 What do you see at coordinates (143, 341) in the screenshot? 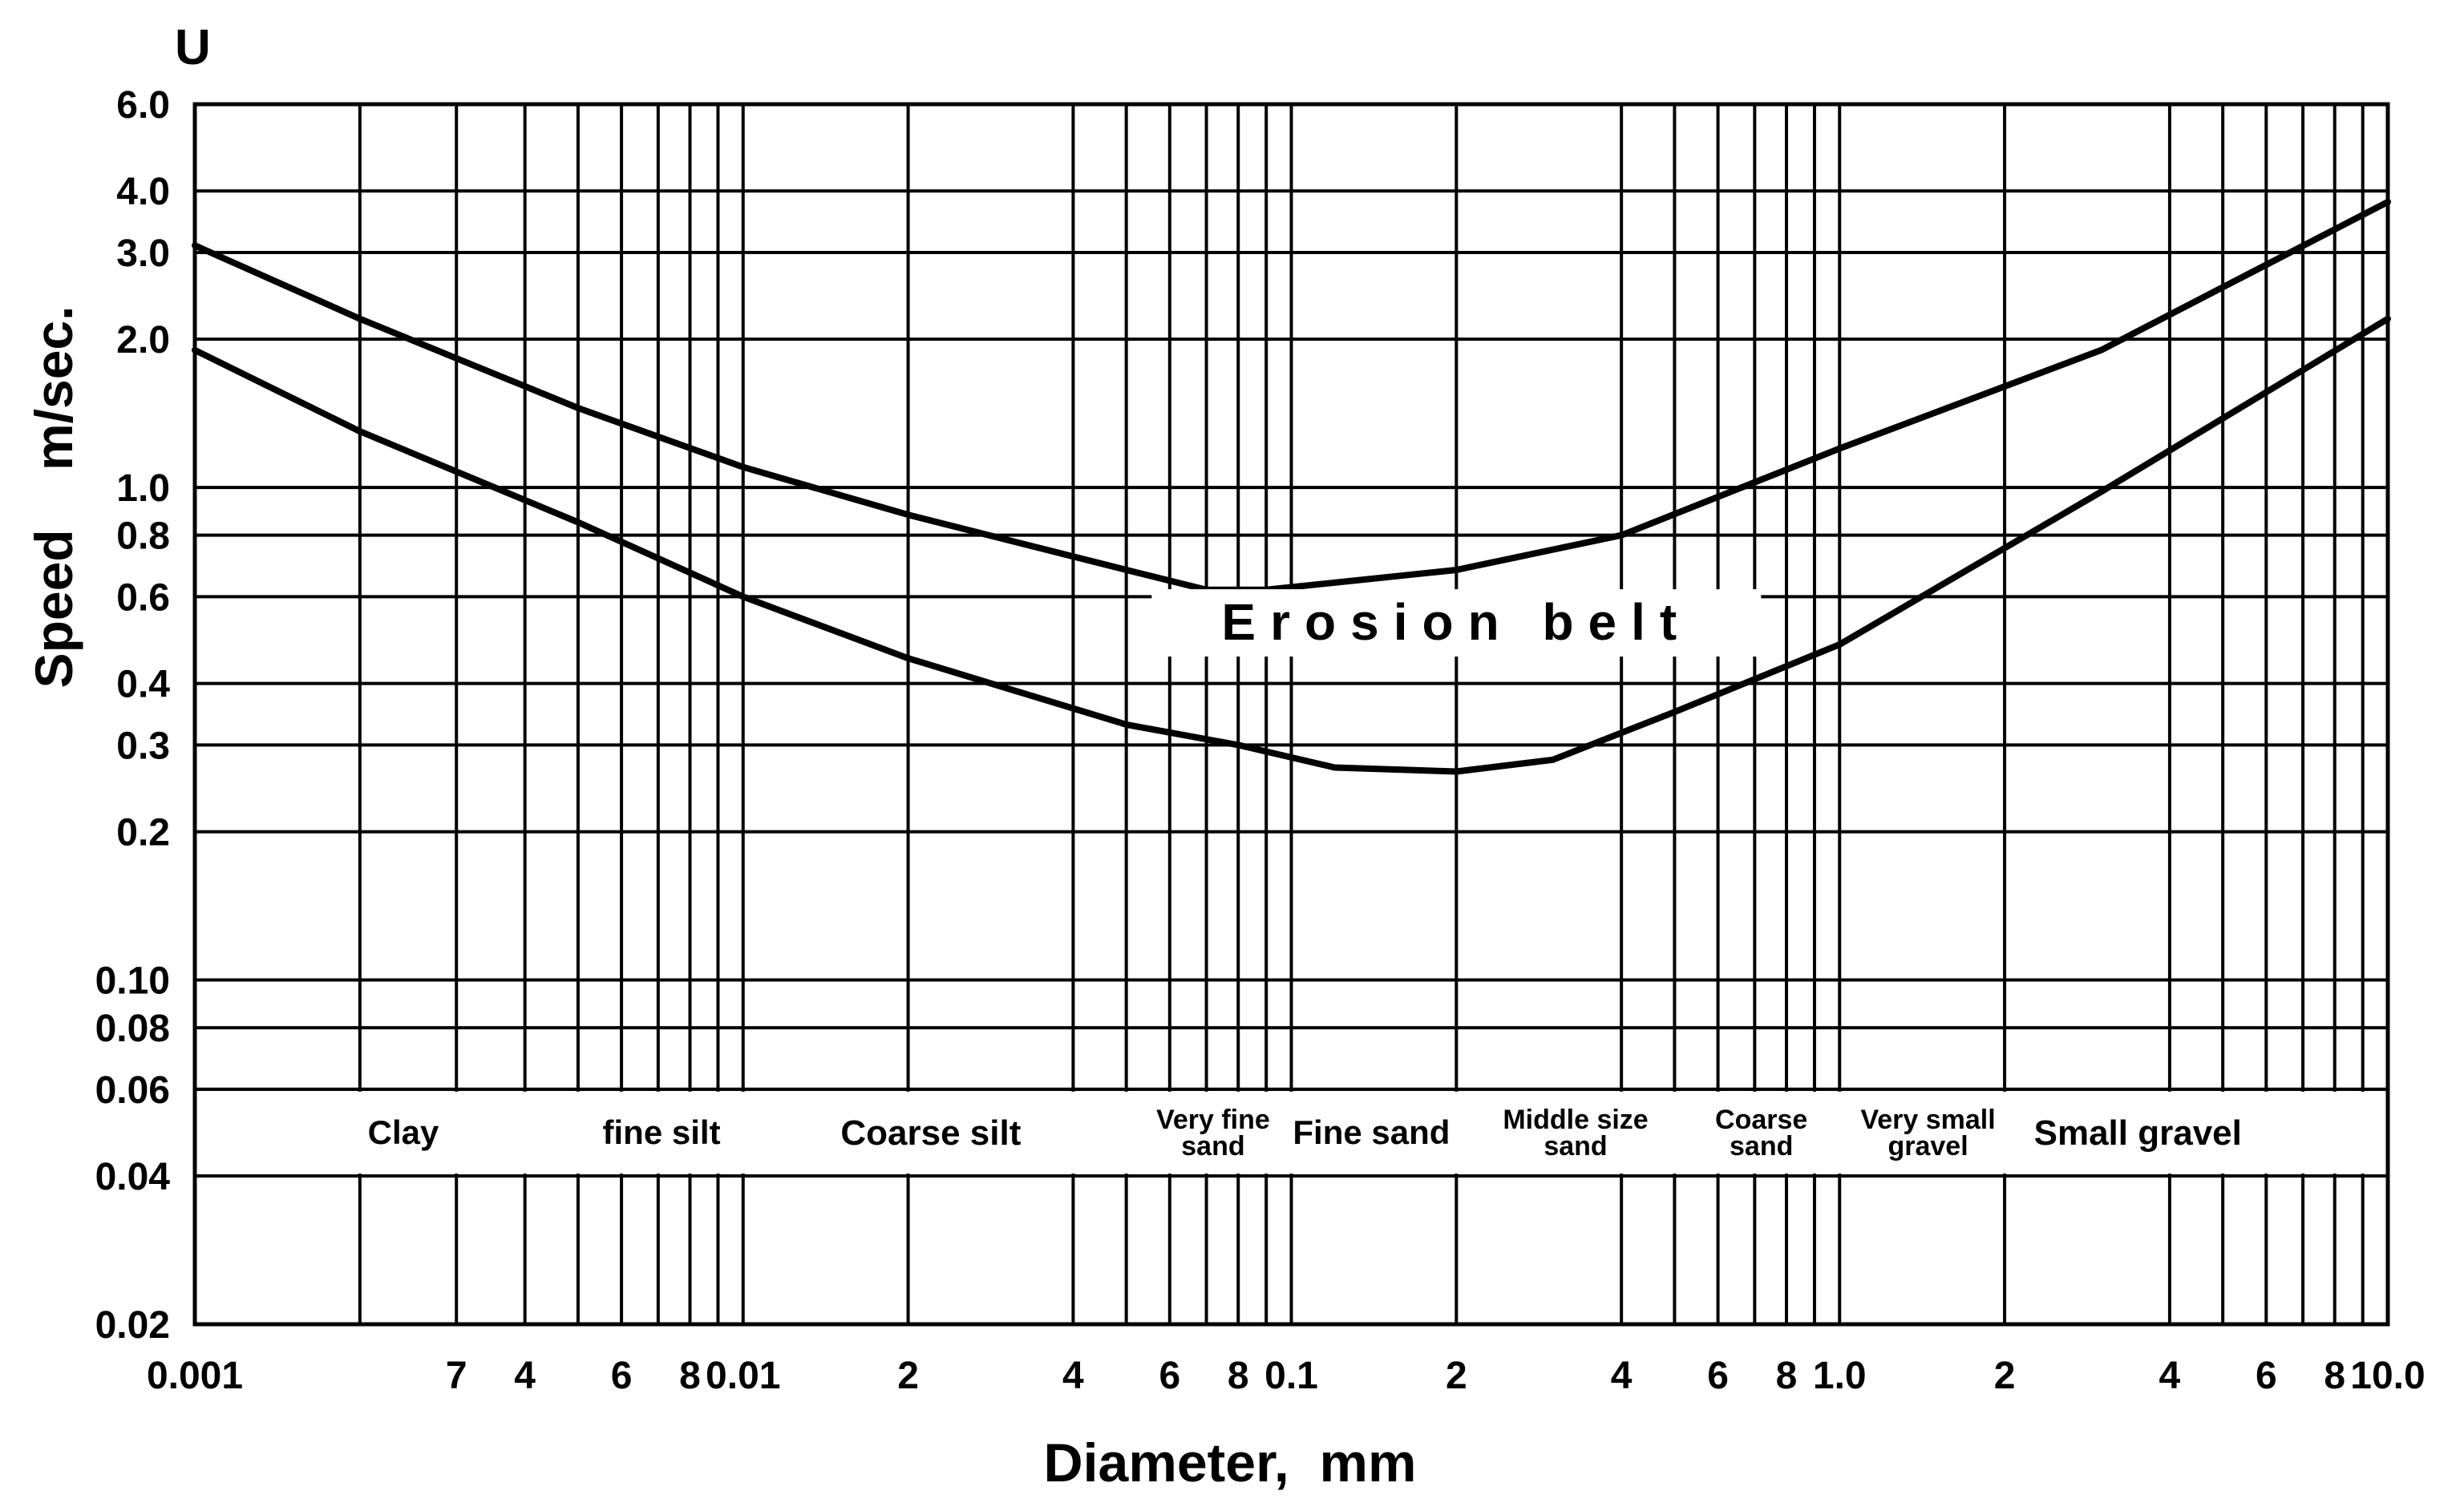
I see `y-tick-label: 2.0` at bounding box center [143, 341].